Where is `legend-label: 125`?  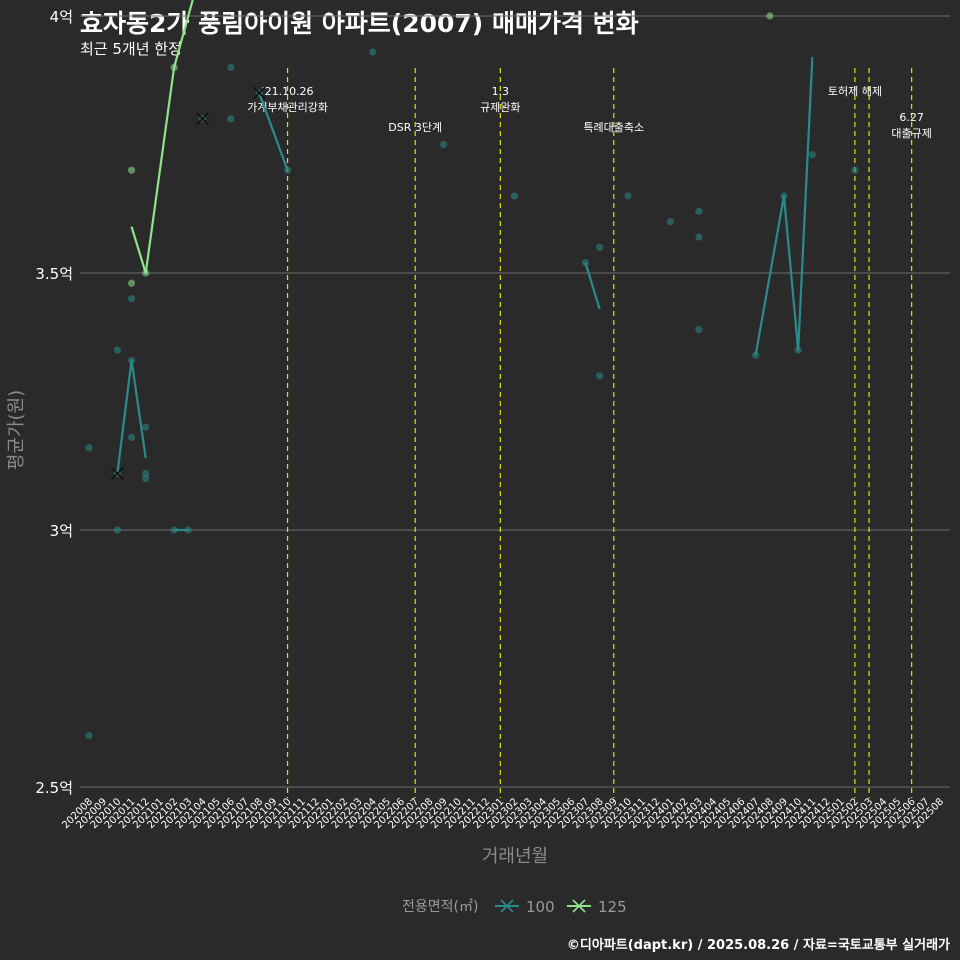 legend-label: 125 is located at coordinates (612, 907).